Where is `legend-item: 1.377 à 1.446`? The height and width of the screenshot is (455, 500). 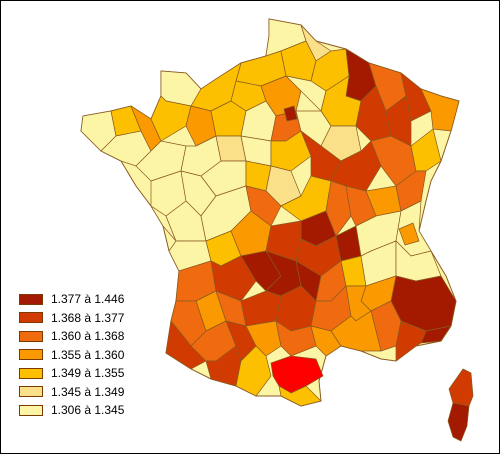
legend-item: 1.377 à 1.446 is located at coordinates (71, 299).